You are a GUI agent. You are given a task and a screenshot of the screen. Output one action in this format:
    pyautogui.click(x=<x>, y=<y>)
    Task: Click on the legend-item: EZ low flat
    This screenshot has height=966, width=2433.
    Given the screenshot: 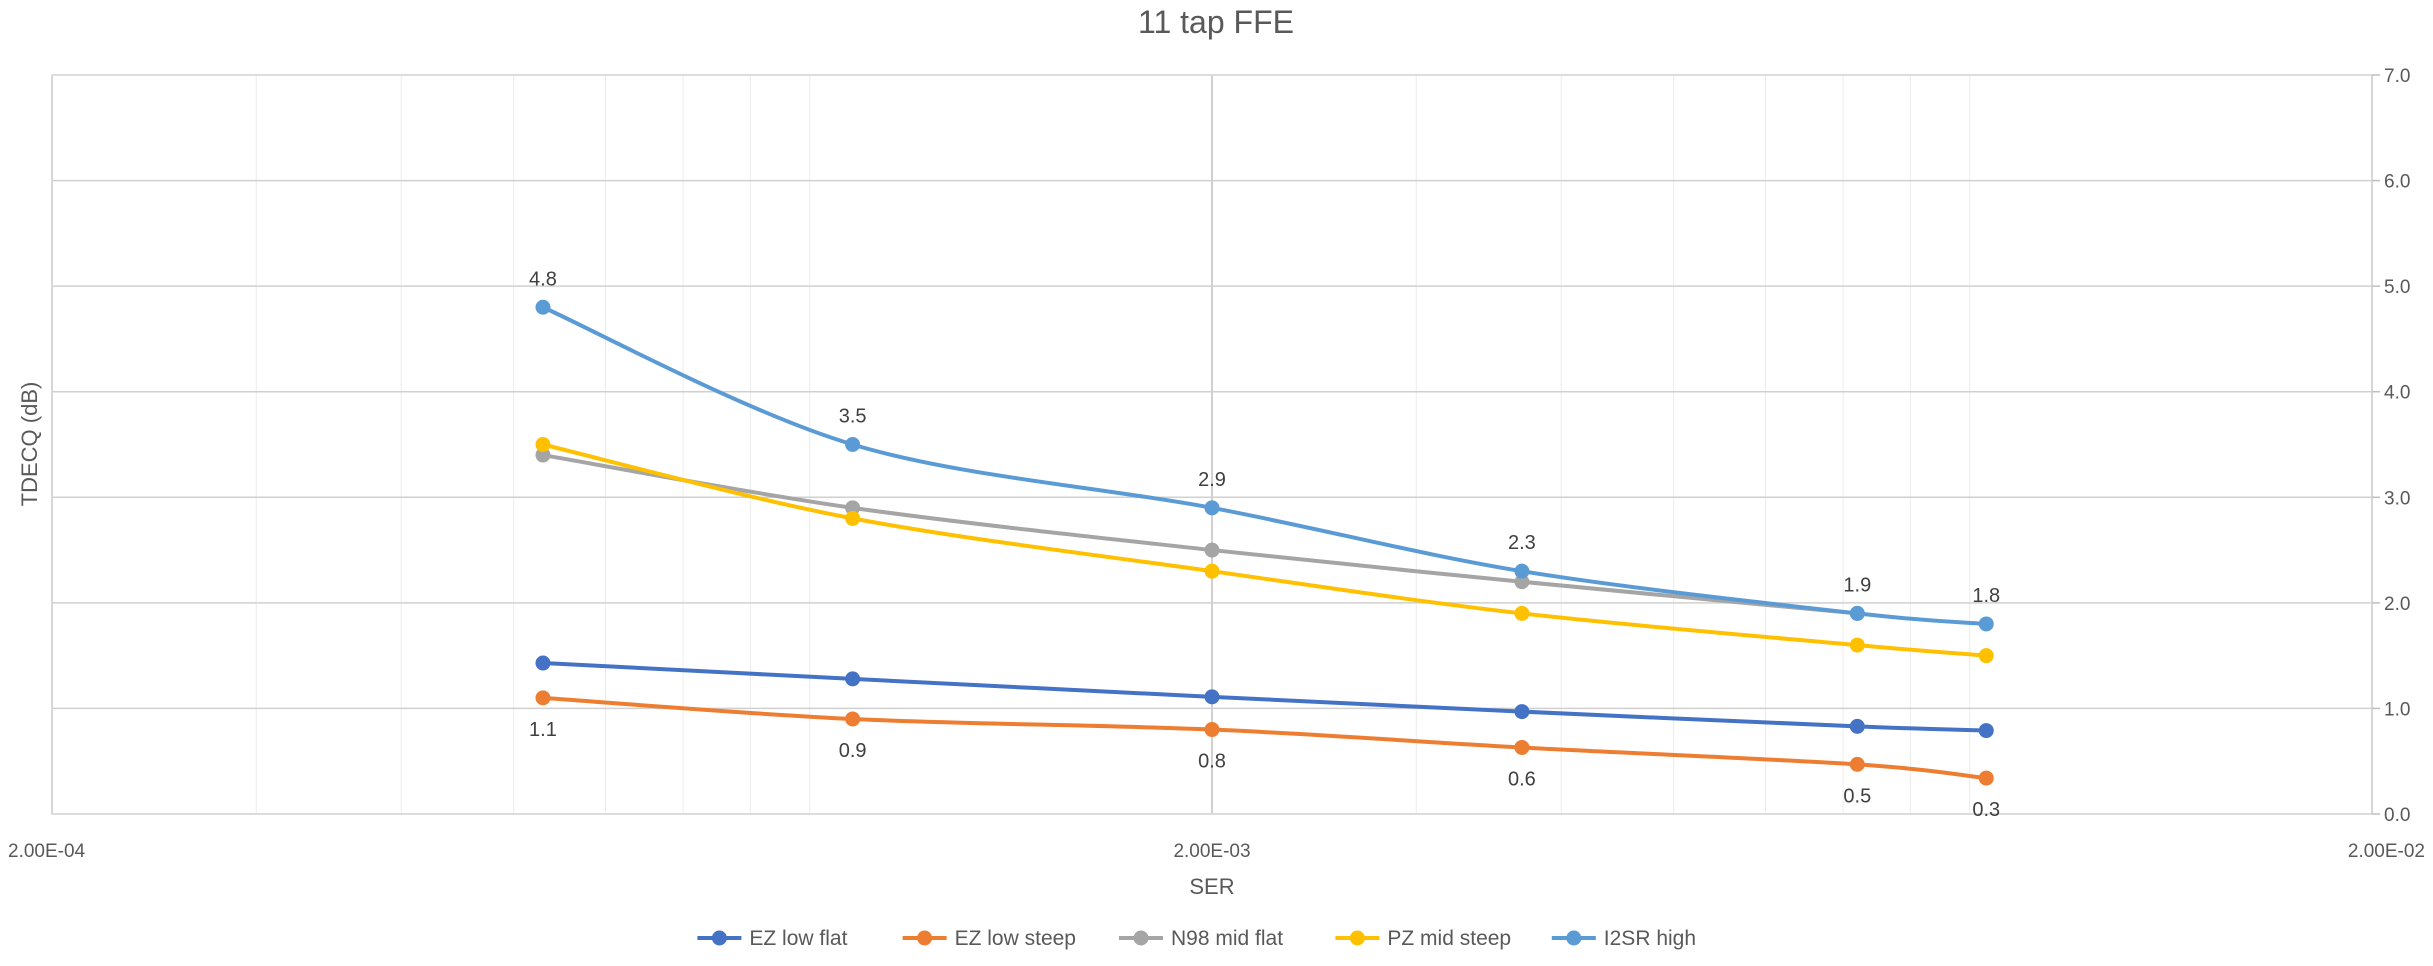 What is the action you would take?
    pyautogui.click(x=772, y=938)
    